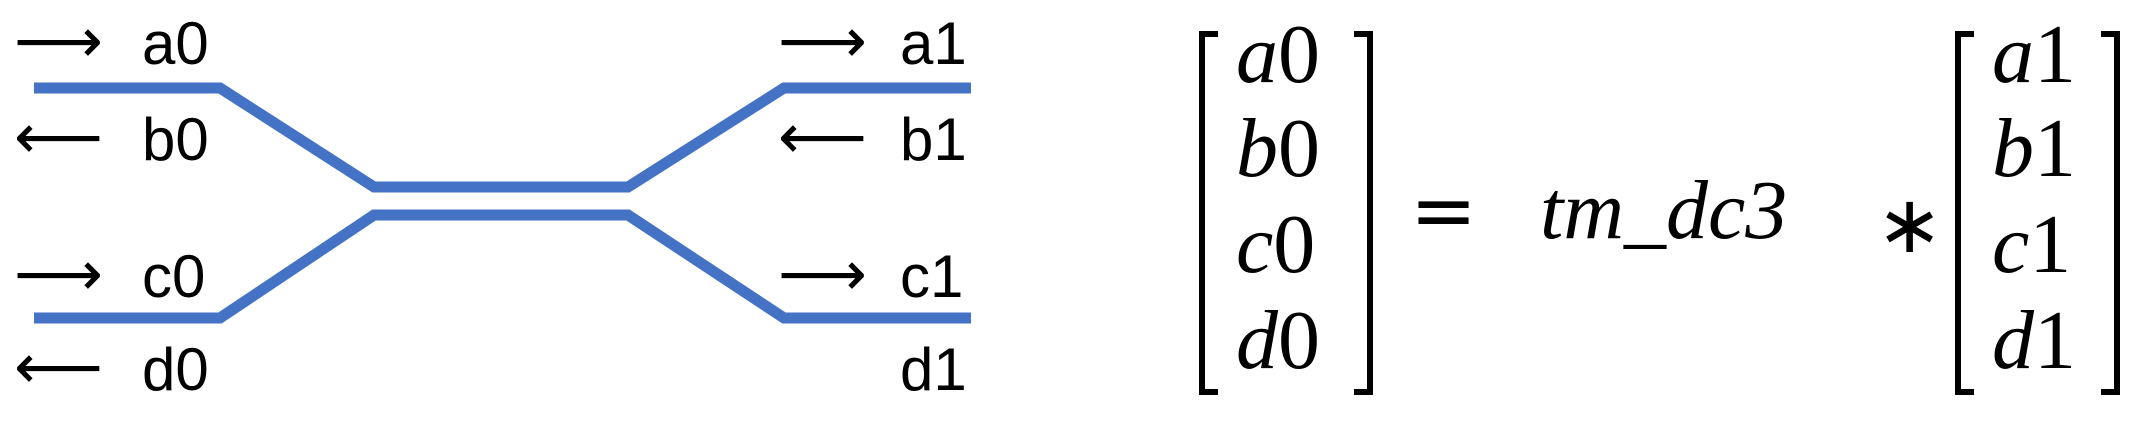 This screenshot has width=2149, height=439. I want to click on vector-entry-c0: c0, so click(1275, 244).